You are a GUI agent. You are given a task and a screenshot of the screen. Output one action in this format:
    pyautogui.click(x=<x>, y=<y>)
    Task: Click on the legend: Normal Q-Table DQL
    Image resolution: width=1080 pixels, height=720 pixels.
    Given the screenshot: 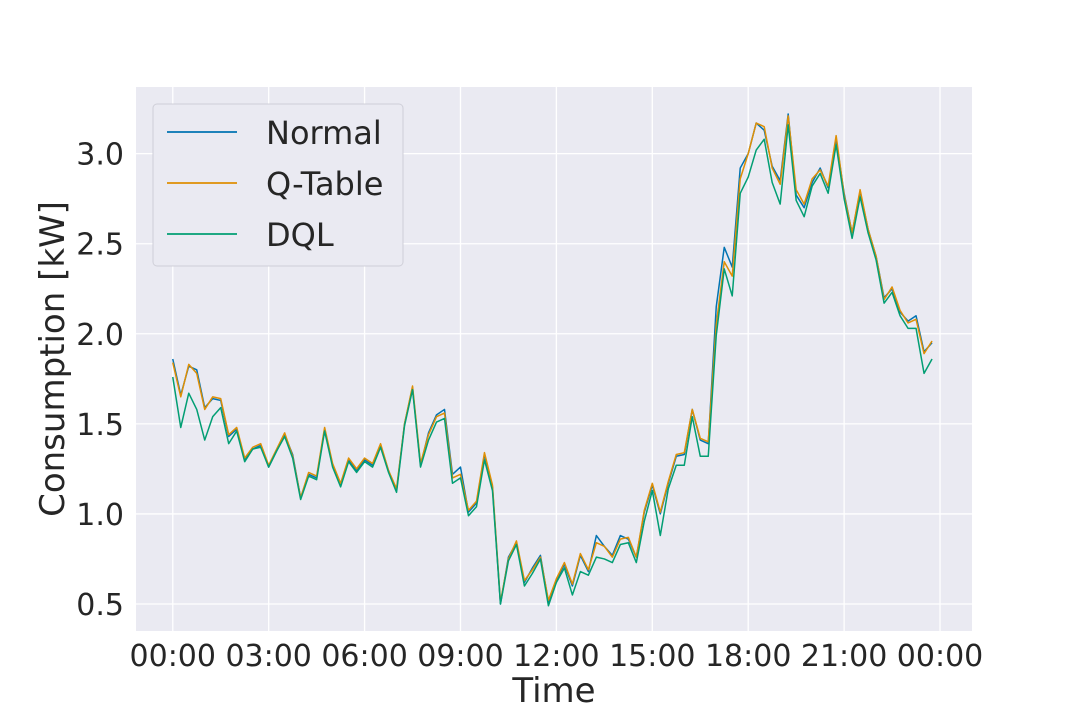 What is the action you would take?
    pyautogui.click(x=278, y=185)
    